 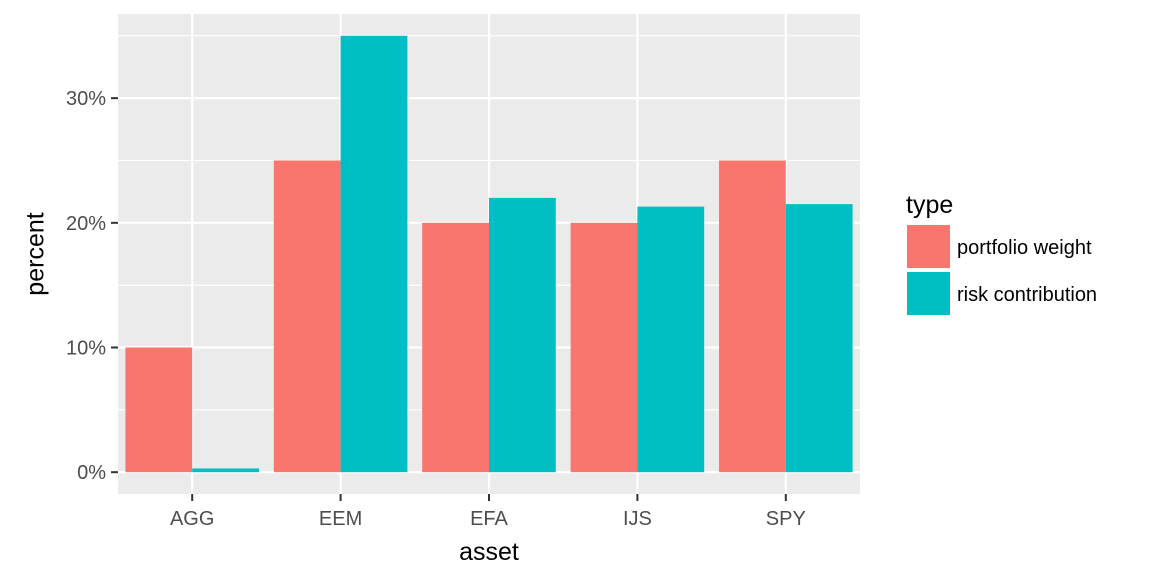 I want to click on bar-risk-contribution-eem, so click(x=374, y=254).